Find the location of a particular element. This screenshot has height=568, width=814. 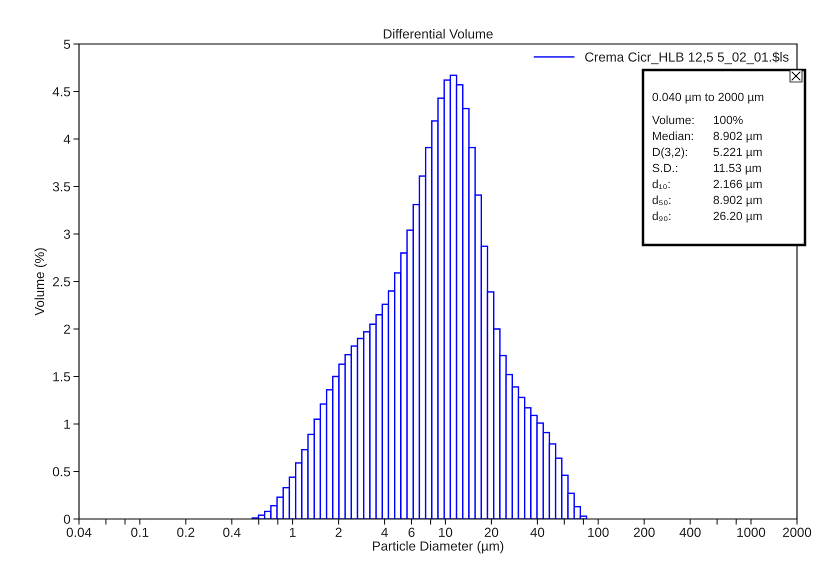

x-tick-label: 100 is located at coordinates (598, 533).